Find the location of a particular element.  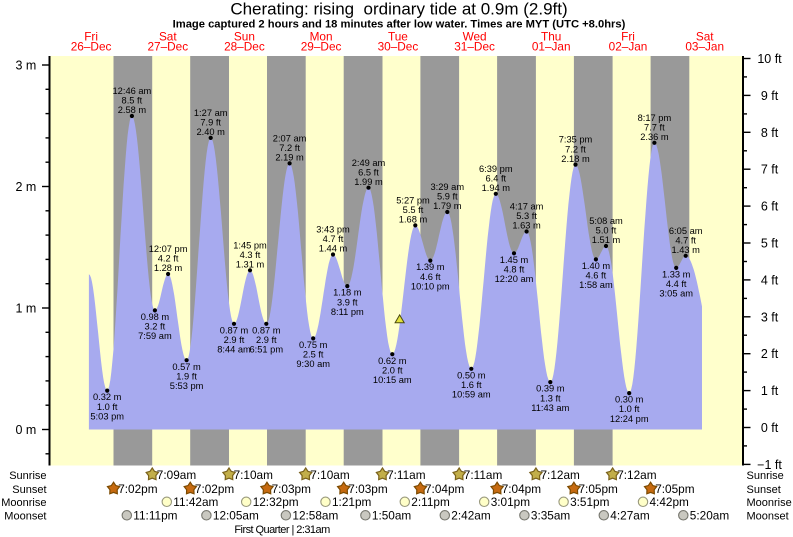

svg-text: 1.44 m is located at coordinates (333, 249).